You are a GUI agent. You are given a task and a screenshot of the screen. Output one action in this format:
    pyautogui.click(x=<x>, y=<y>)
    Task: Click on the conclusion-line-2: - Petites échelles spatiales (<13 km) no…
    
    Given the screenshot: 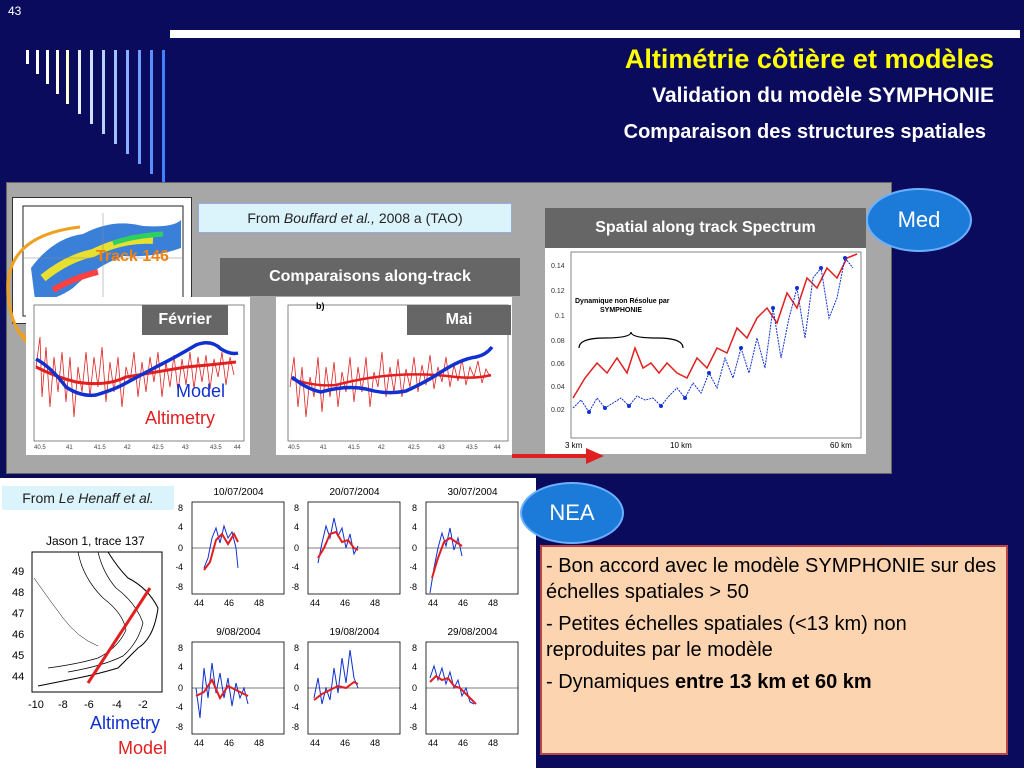 What is the action you would take?
    pyautogui.click(x=726, y=637)
    